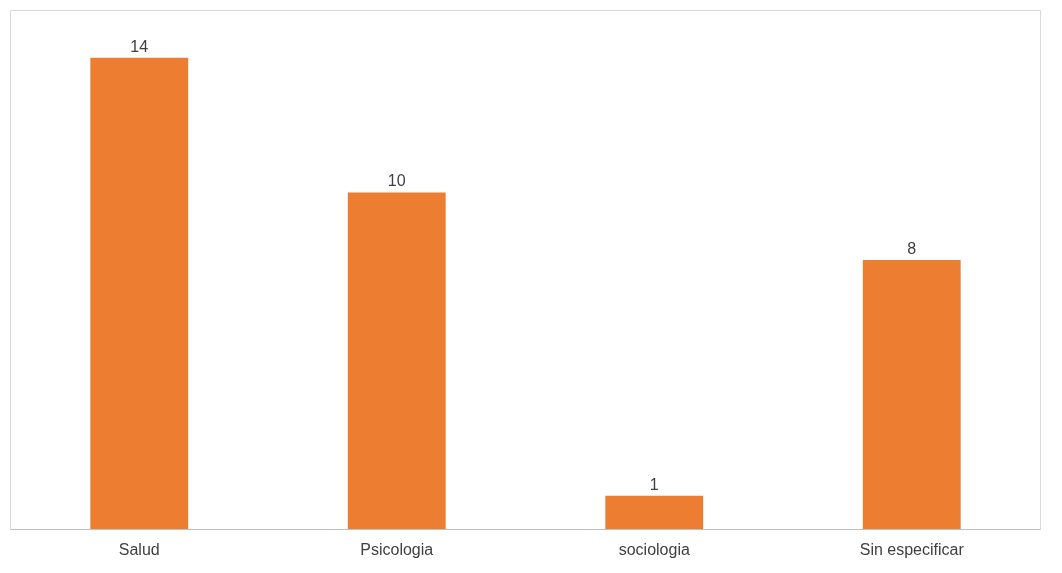 This screenshot has width=1062, height=573. I want to click on data-label: 10, so click(396, 181).